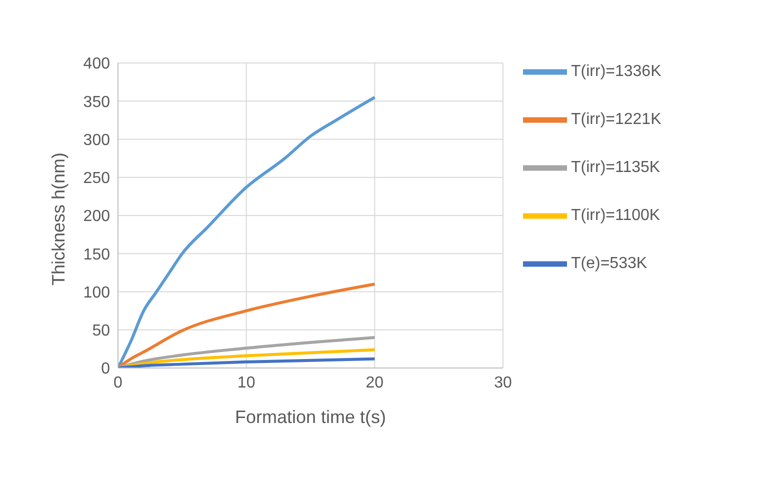 Image resolution: width=781 pixels, height=479 pixels. I want to click on x-tick-label: 0, so click(118, 383).